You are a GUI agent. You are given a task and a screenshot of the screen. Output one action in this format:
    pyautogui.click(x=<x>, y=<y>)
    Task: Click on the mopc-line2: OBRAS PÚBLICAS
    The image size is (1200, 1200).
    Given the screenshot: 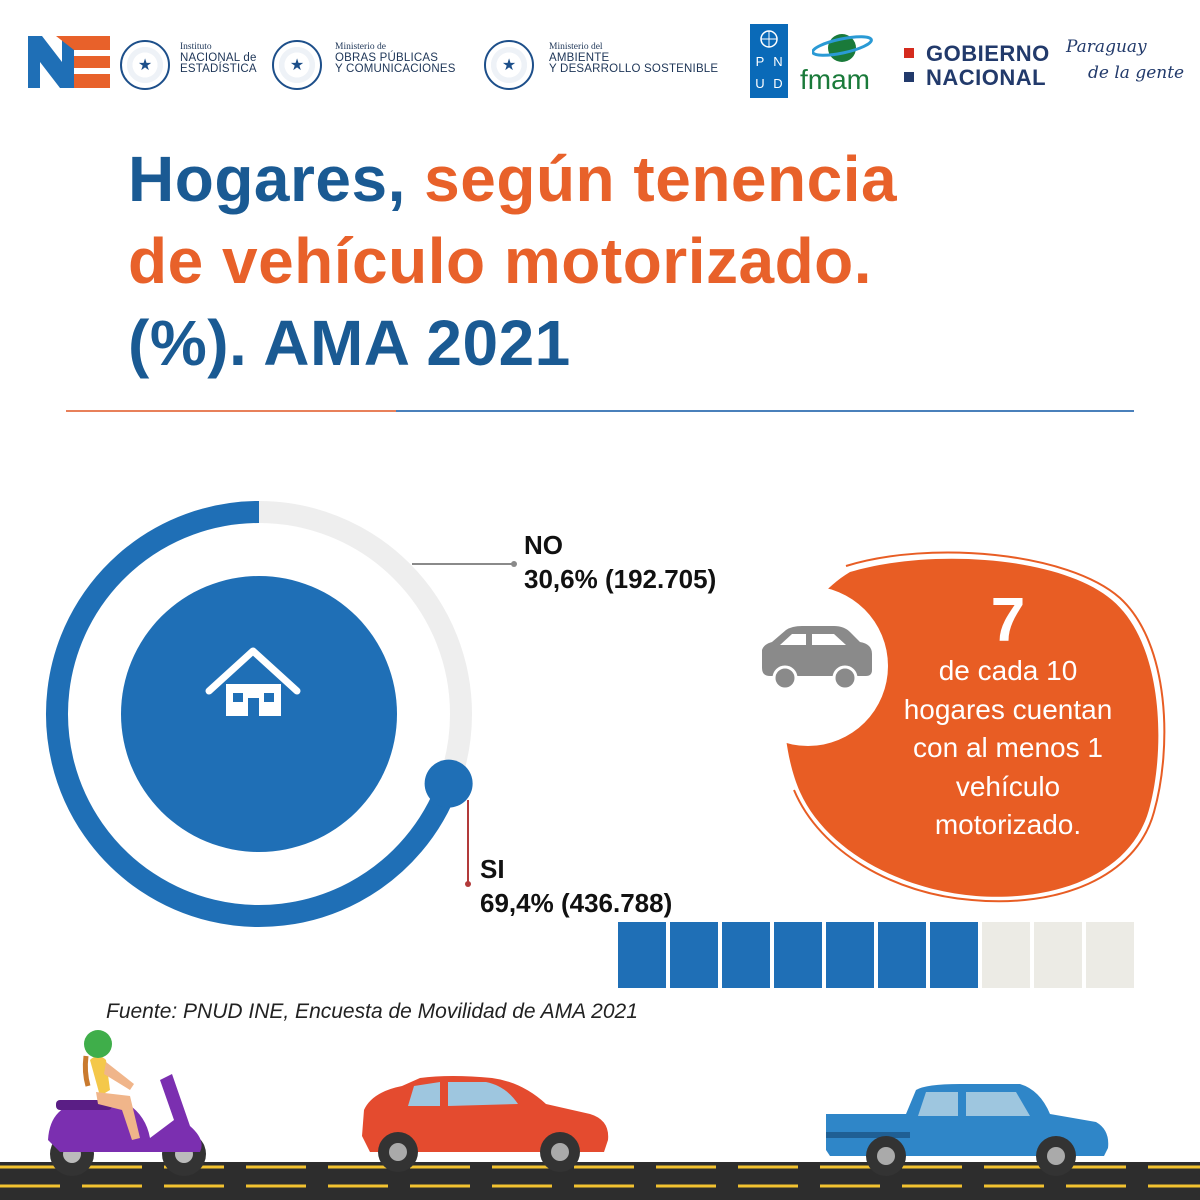 What is the action you would take?
    pyautogui.click(x=387, y=58)
    